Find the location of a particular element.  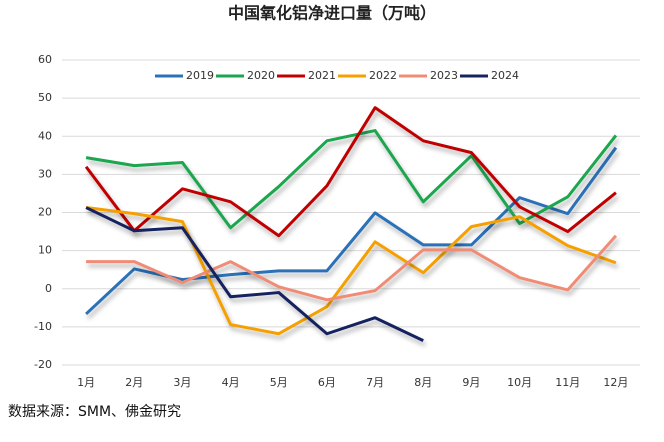

x-tick-label: 1月 is located at coordinates (86, 382).